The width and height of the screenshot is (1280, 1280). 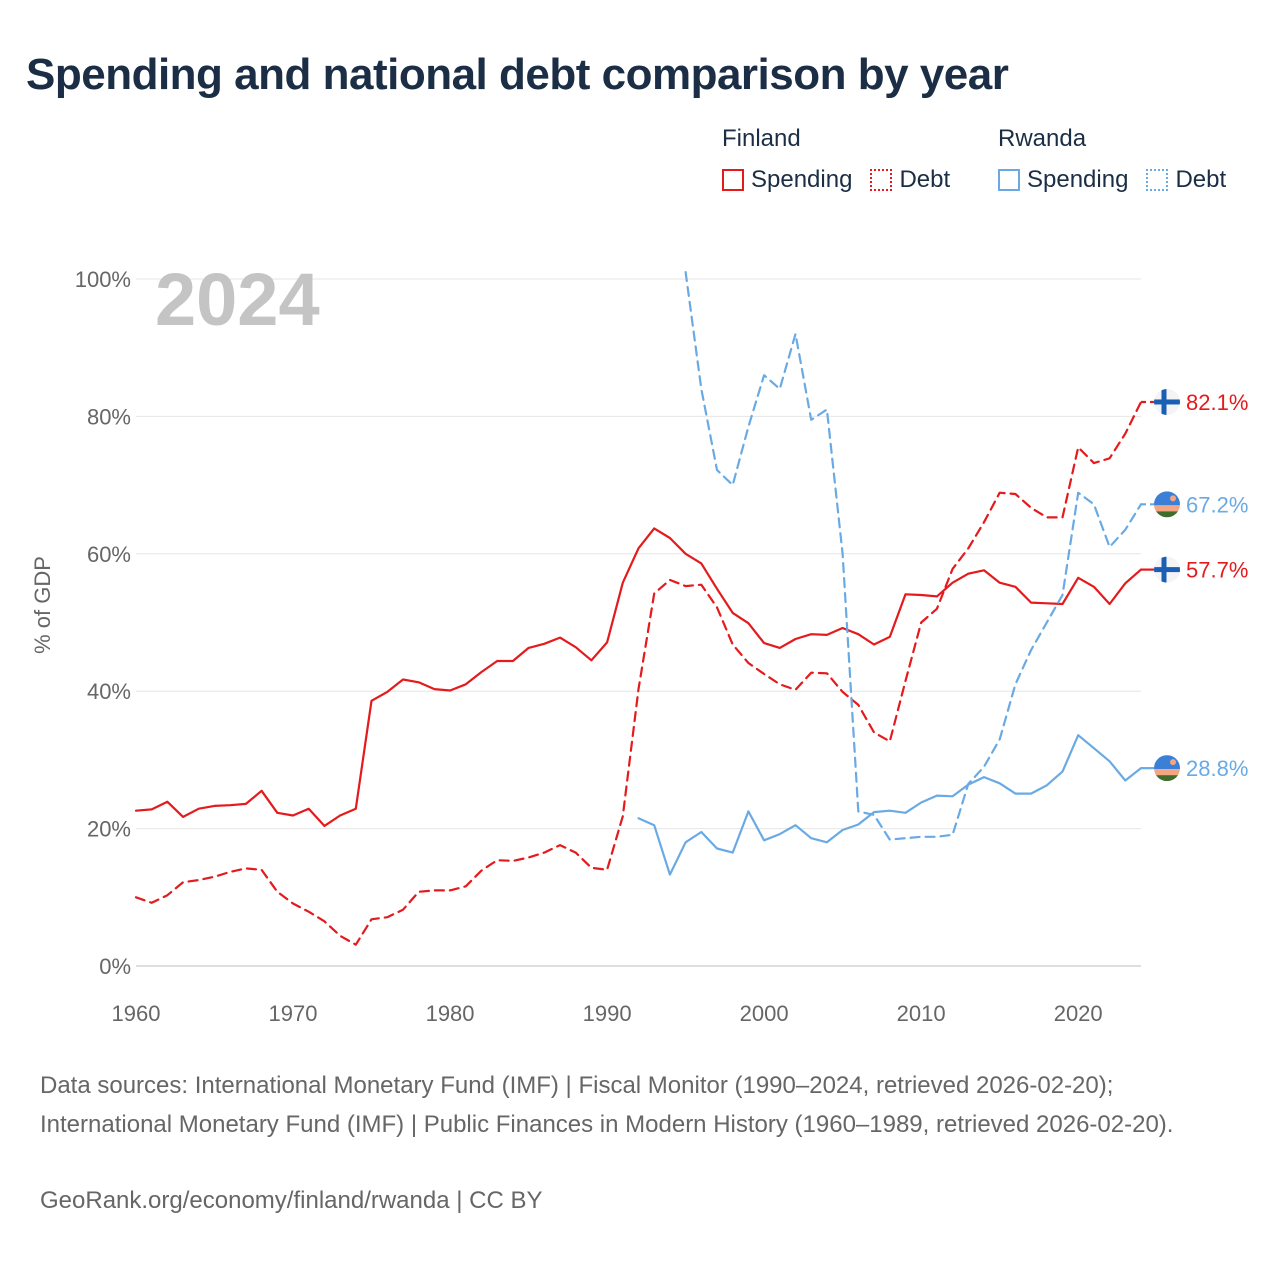 I want to click on legend-group-rwanda: Rwanda Spending Debt, so click(x=1121, y=159).